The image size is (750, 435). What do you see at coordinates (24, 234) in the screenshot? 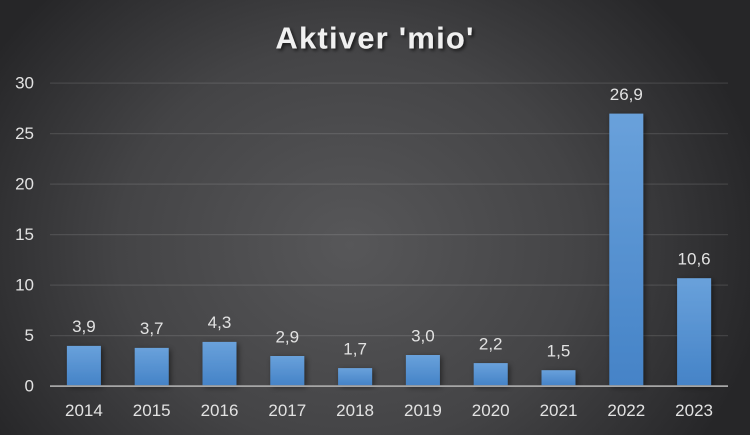
I see `svg-text: 15` at bounding box center [24, 234].